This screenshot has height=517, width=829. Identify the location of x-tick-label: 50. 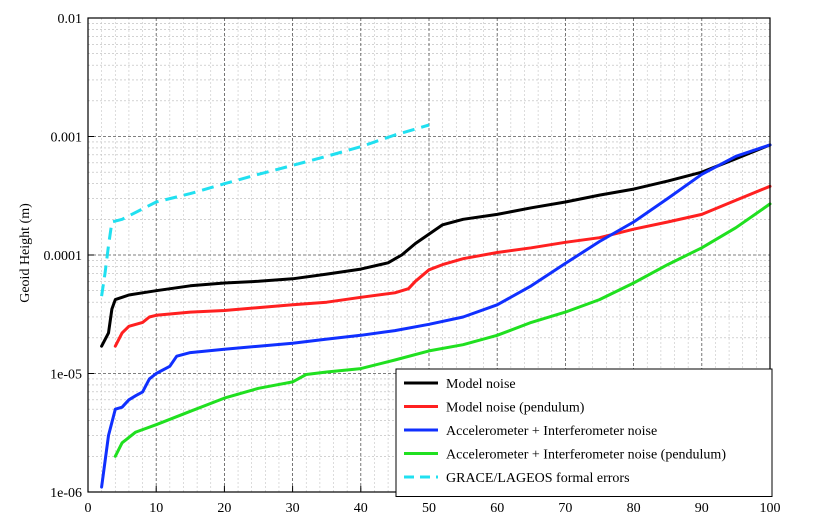
(429, 508).